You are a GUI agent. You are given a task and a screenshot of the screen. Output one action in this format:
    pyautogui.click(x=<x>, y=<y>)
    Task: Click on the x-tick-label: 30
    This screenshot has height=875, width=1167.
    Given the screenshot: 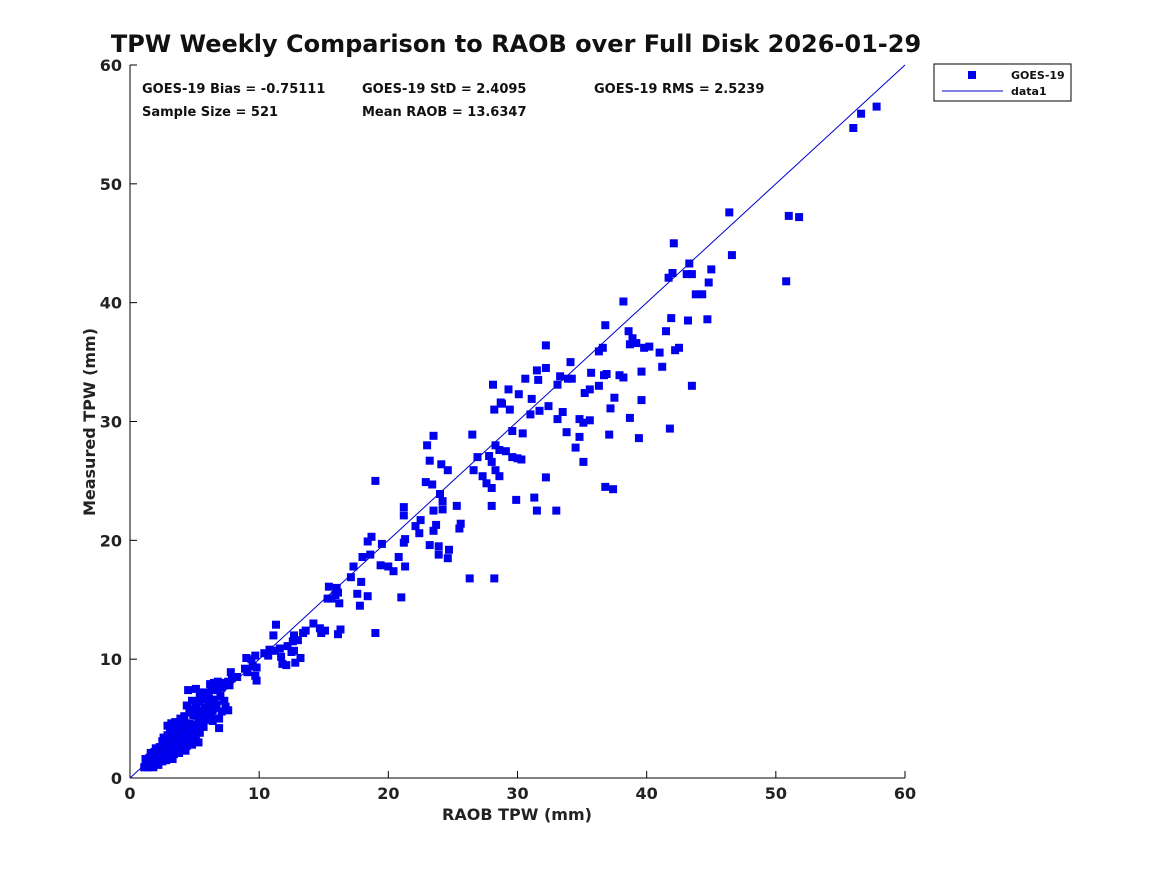 What is the action you would take?
    pyautogui.click(x=517, y=793)
    